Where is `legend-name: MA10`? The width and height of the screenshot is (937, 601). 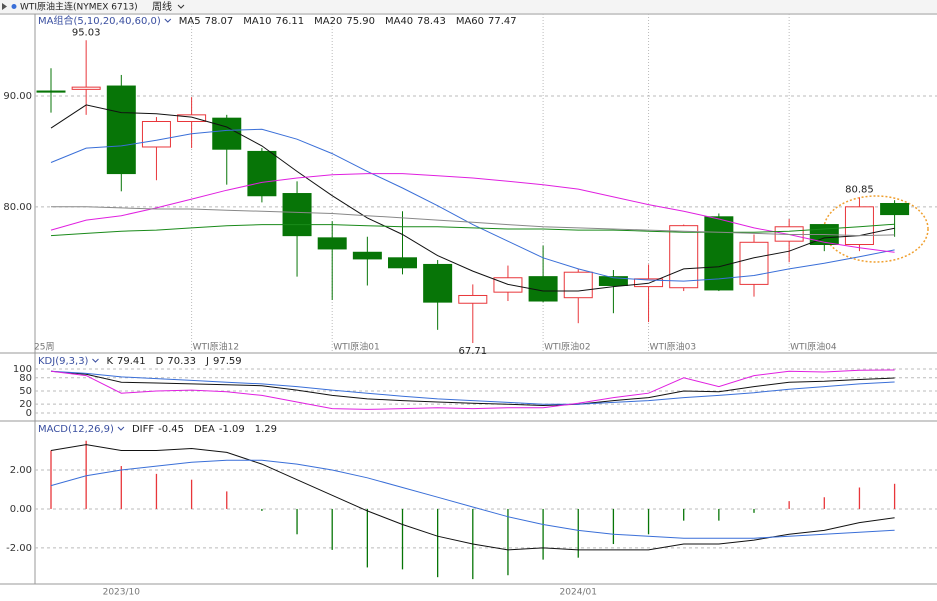
legend-name: MA10 is located at coordinates (257, 21).